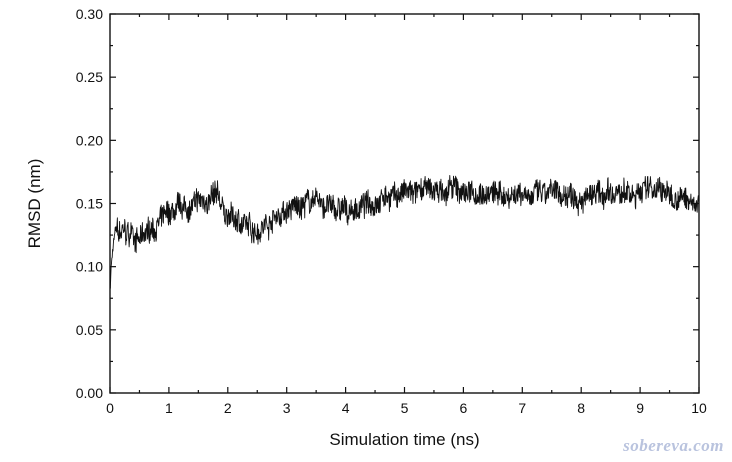  I want to click on x-axis-title: Simulation time (ns), so click(404, 439).